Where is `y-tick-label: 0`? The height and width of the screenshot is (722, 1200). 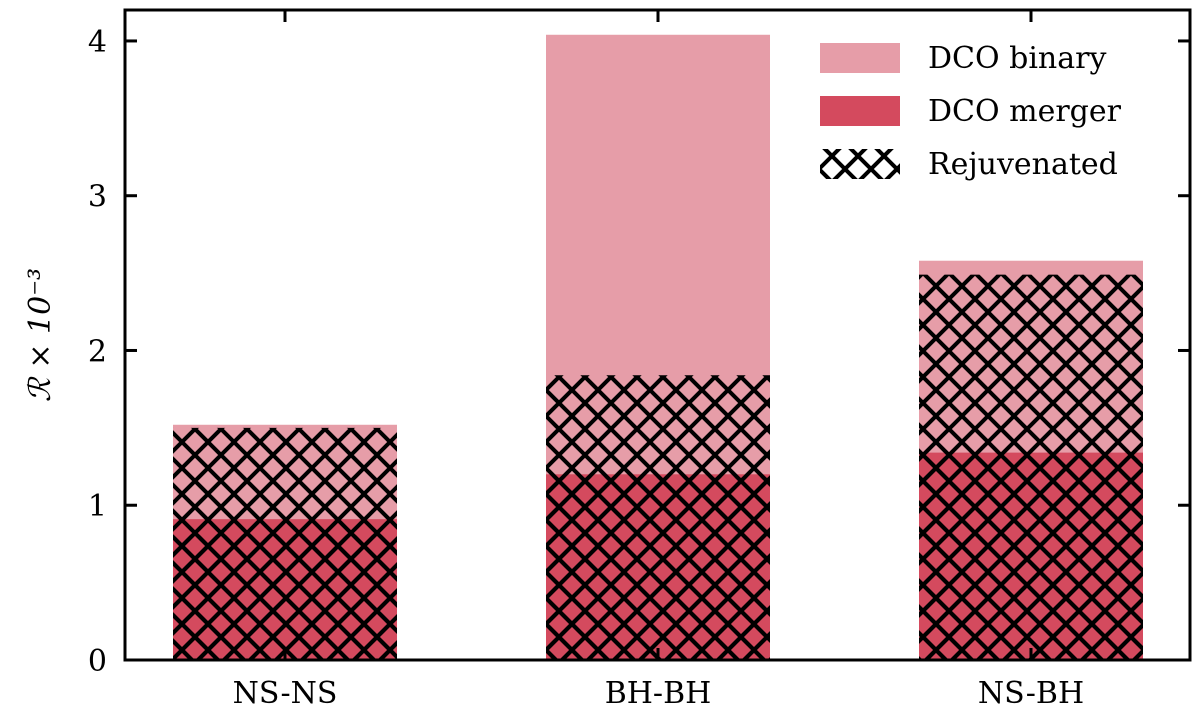
y-tick-label: 0 is located at coordinates (97, 661).